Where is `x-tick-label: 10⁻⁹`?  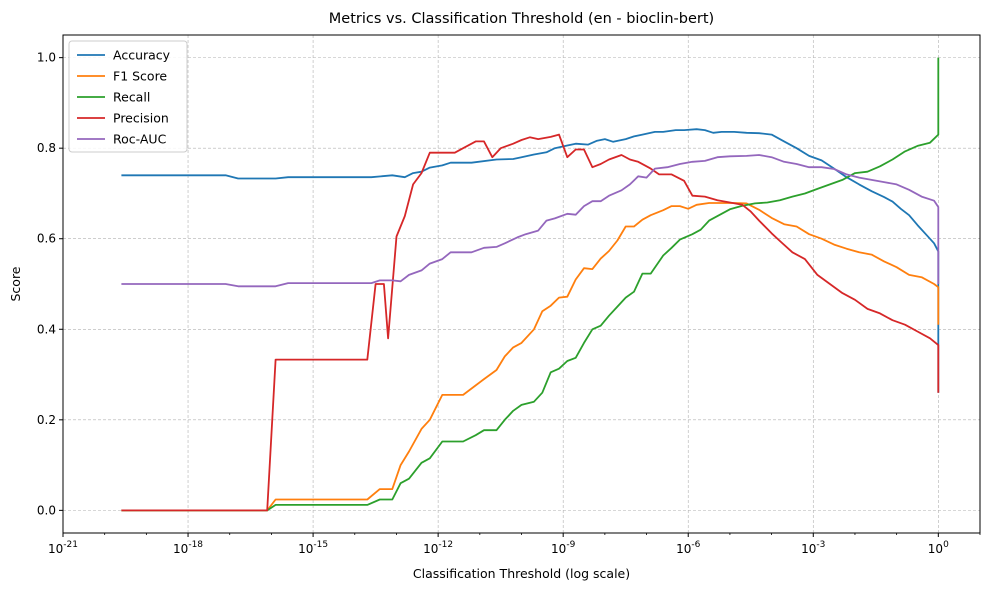 x-tick-label: 10⁻⁹ is located at coordinates (563, 548).